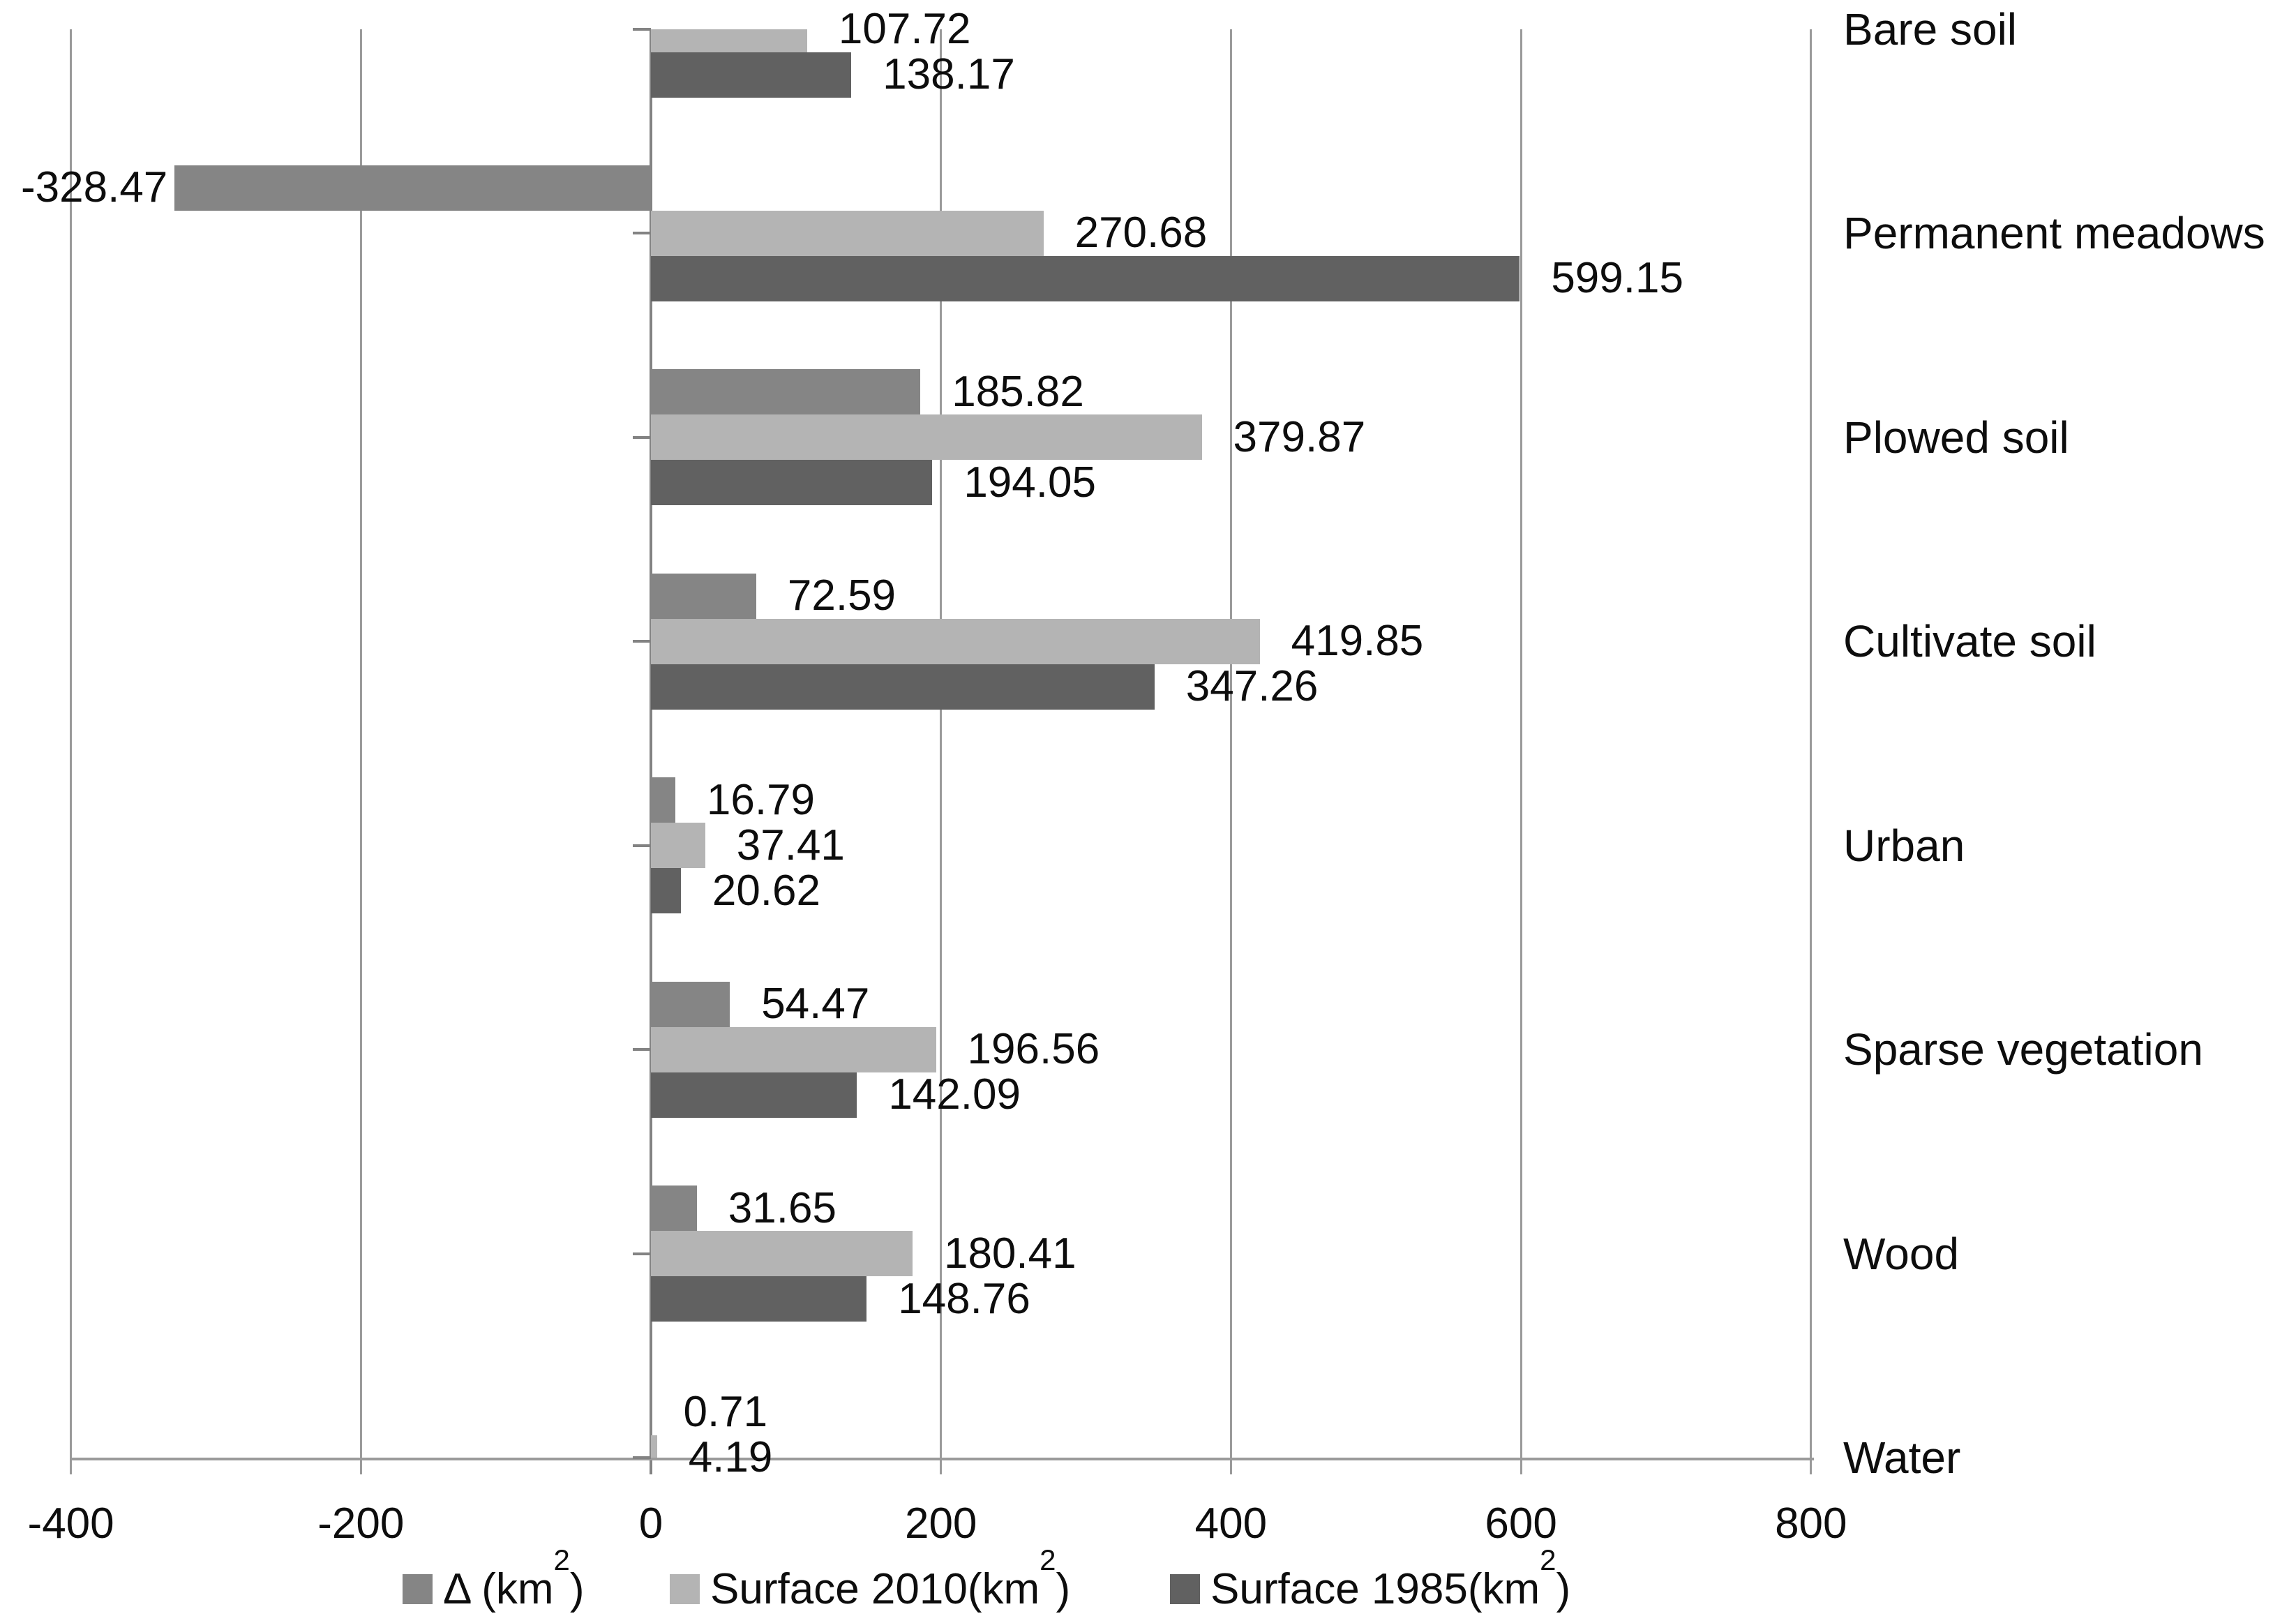 Image resolution: width=2296 pixels, height=1623 pixels. Describe the element at coordinates (903, 687) in the screenshot. I see `bar-surface1985km2-cultivate-soil` at that location.